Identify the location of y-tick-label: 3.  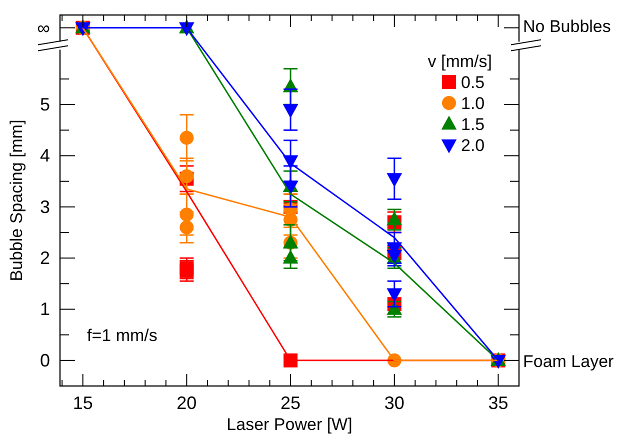
(45, 206).